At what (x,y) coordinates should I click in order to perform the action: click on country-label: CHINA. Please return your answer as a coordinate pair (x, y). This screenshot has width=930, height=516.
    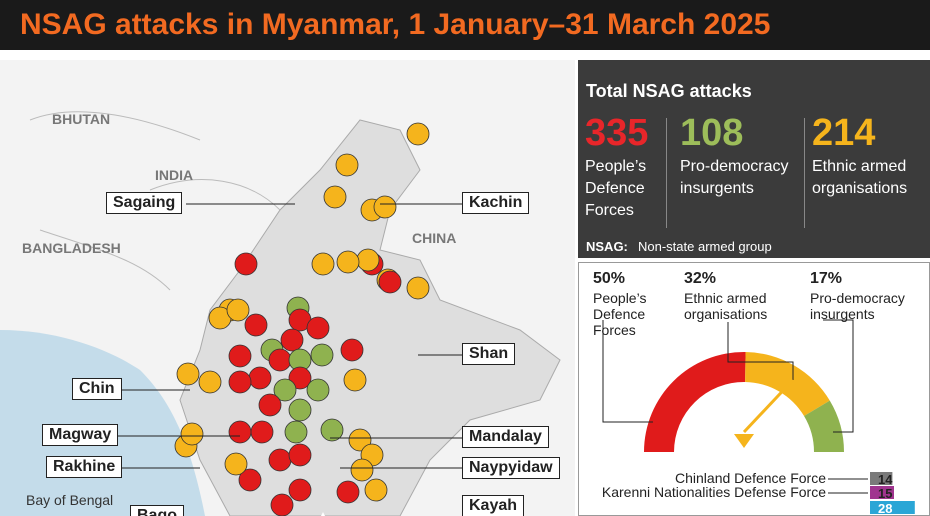
    Looking at the image, I should click on (434, 238).